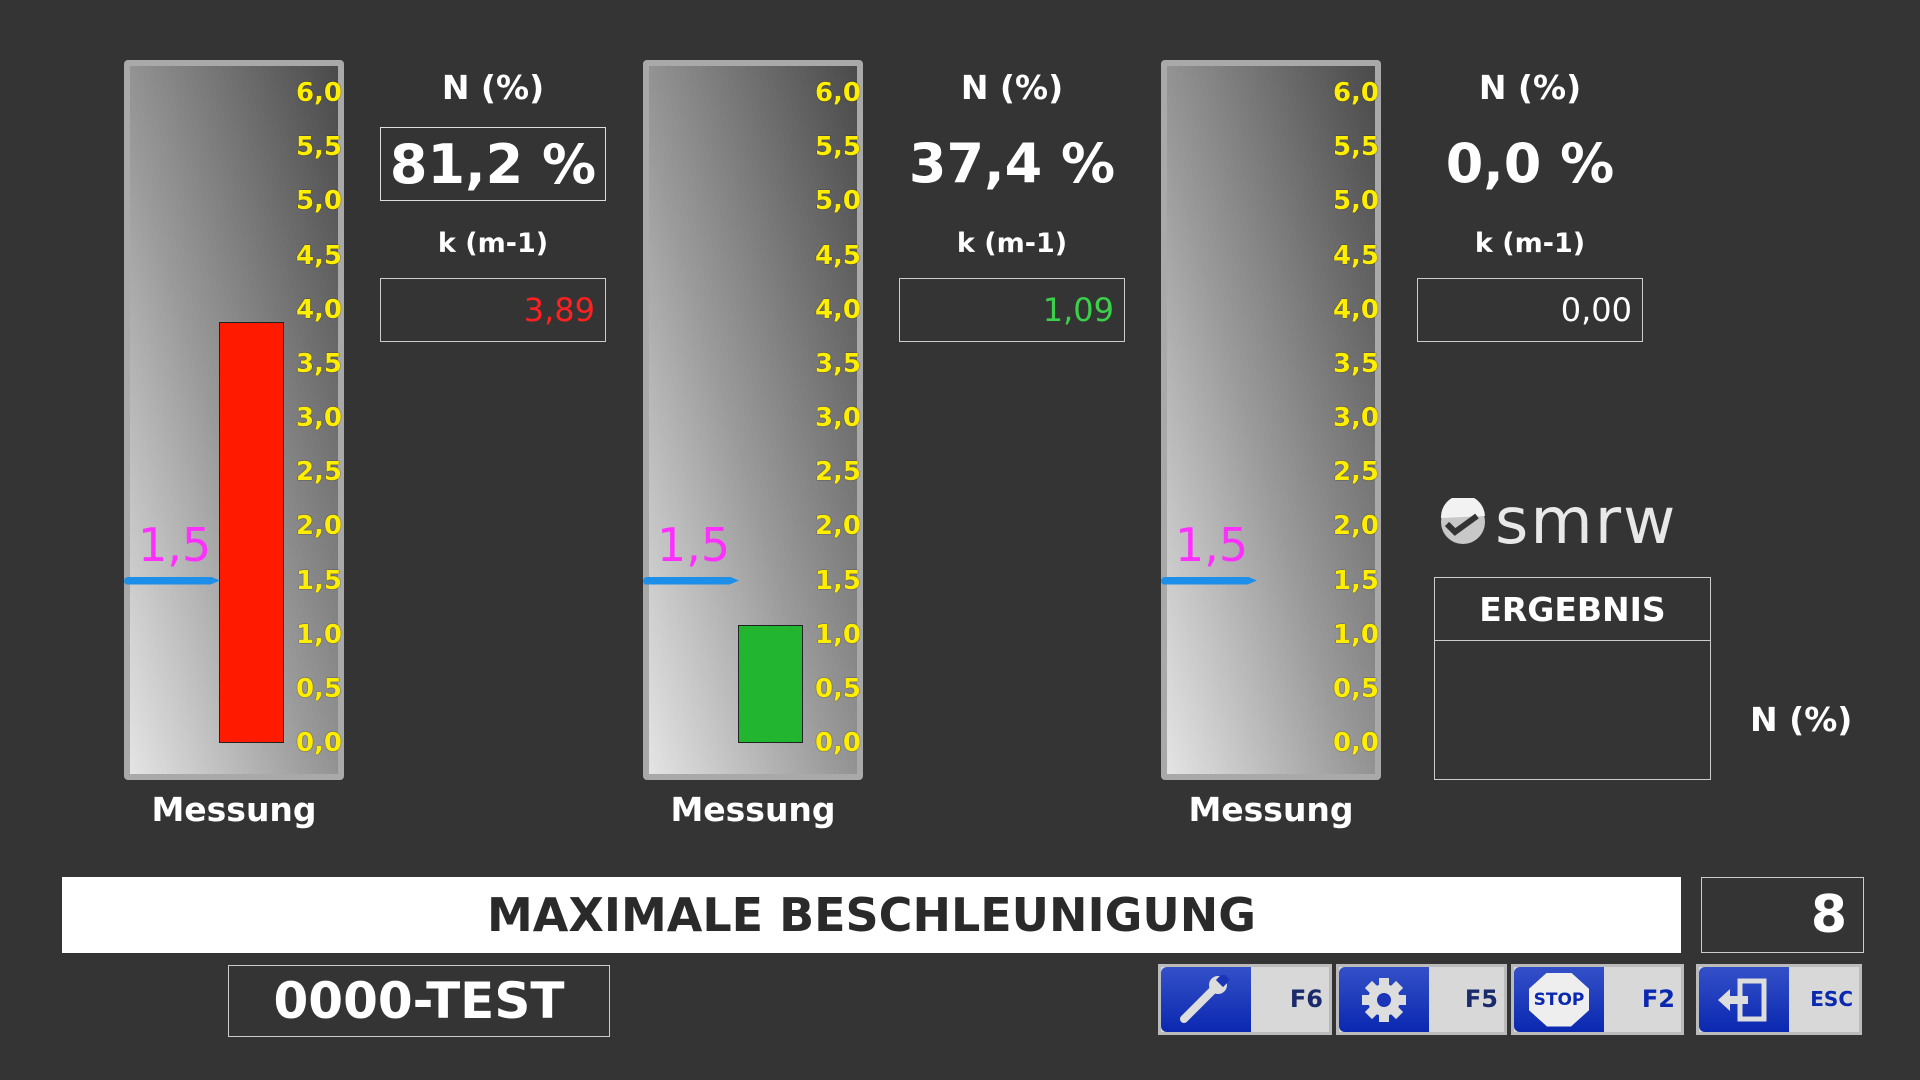  What do you see at coordinates (493, 164) in the screenshot?
I see `n-value: 81,2 %` at bounding box center [493, 164].